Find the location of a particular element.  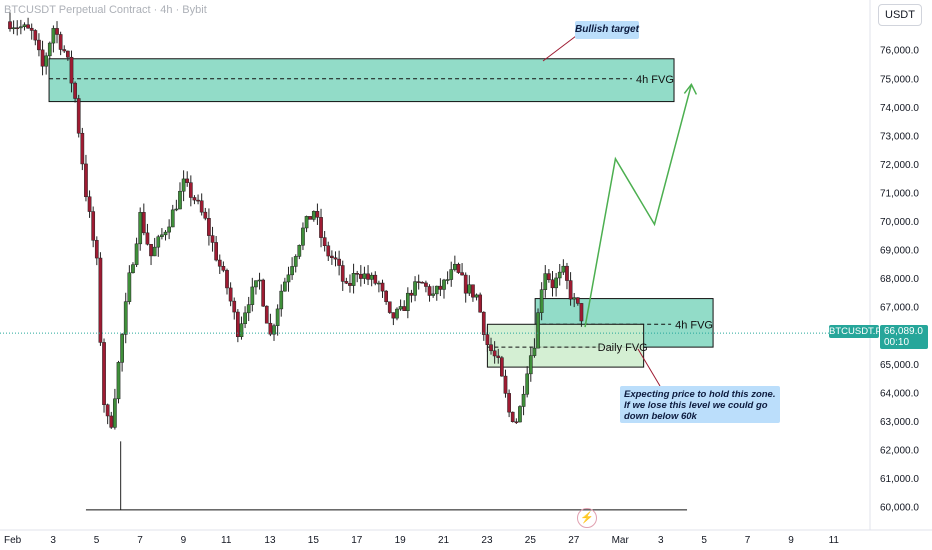

tradingview-logo: ⚡ is located at coordinates (587, 518).